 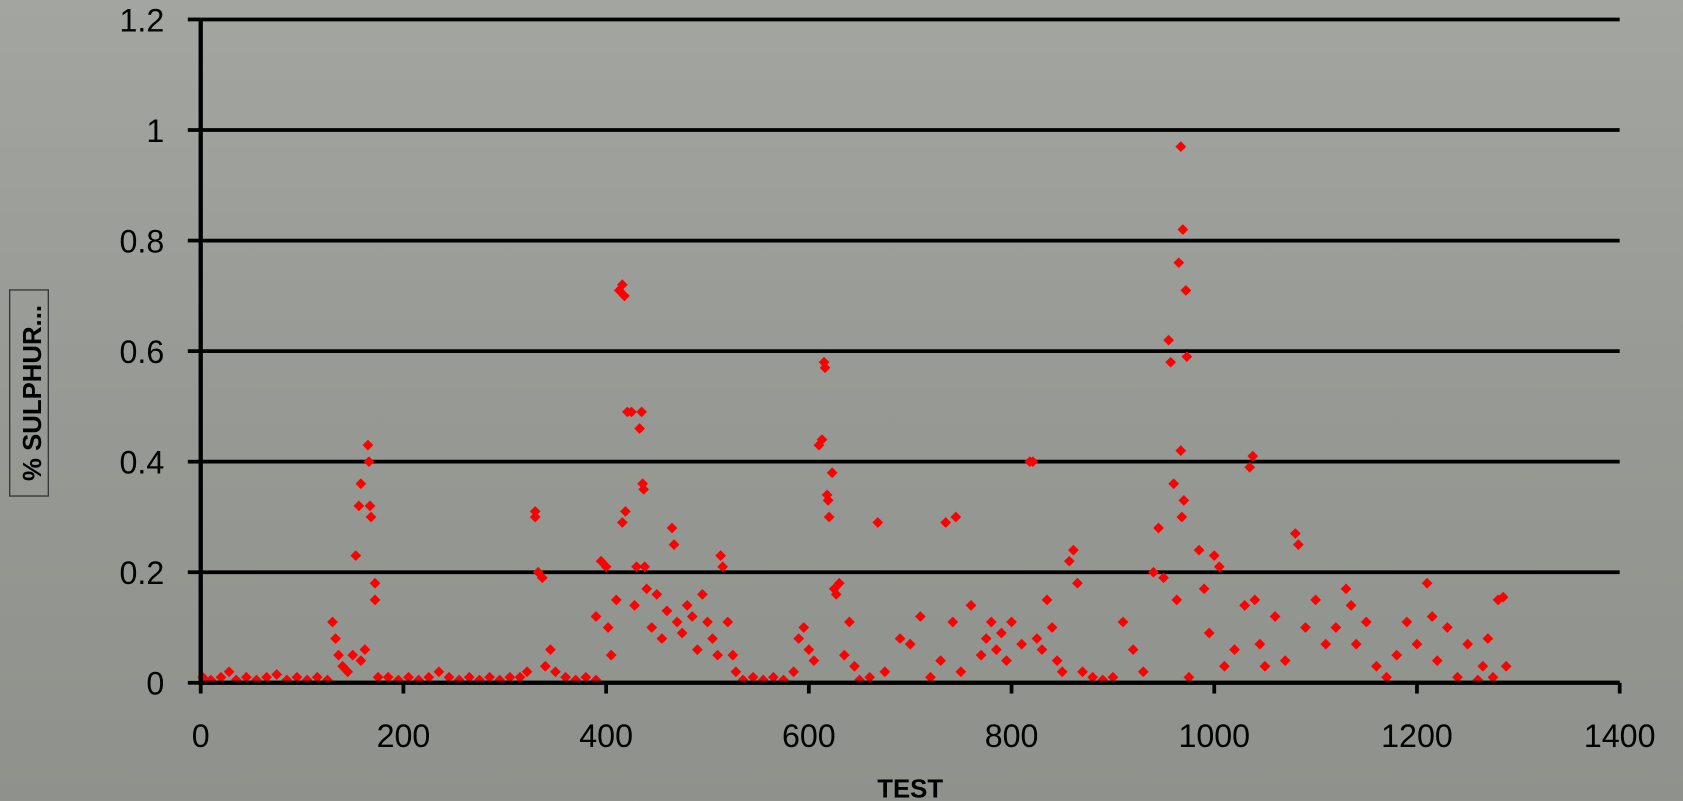 I want to click on y-label-box, so click(x=29, y=393).